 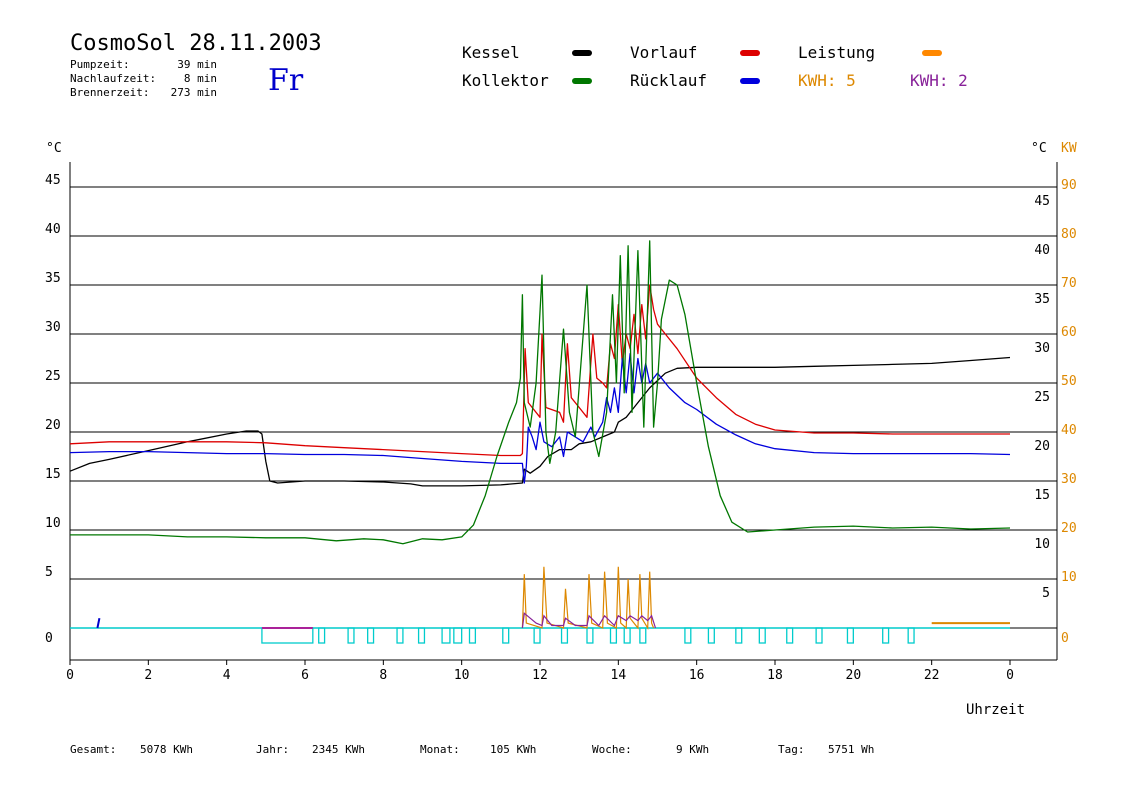 I want to click on y-tick-right: 5, so click(x=1046, y=593).